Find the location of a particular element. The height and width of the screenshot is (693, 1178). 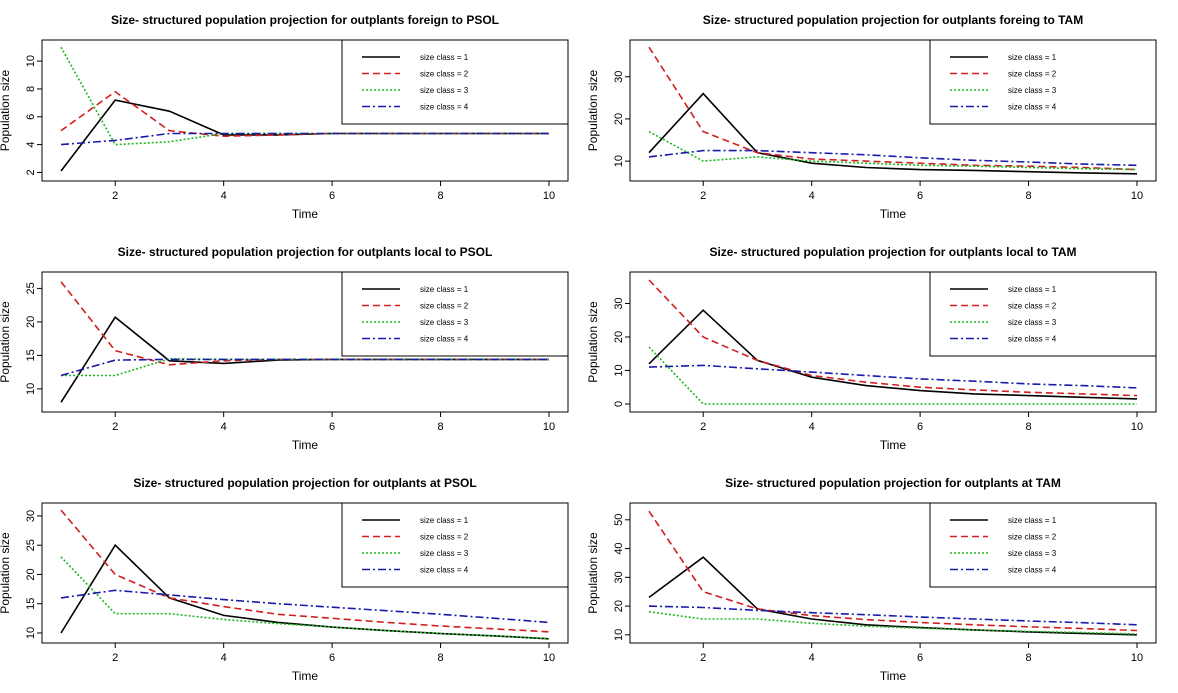

y-tick-label: 2 is located at coordinates (31, 172).